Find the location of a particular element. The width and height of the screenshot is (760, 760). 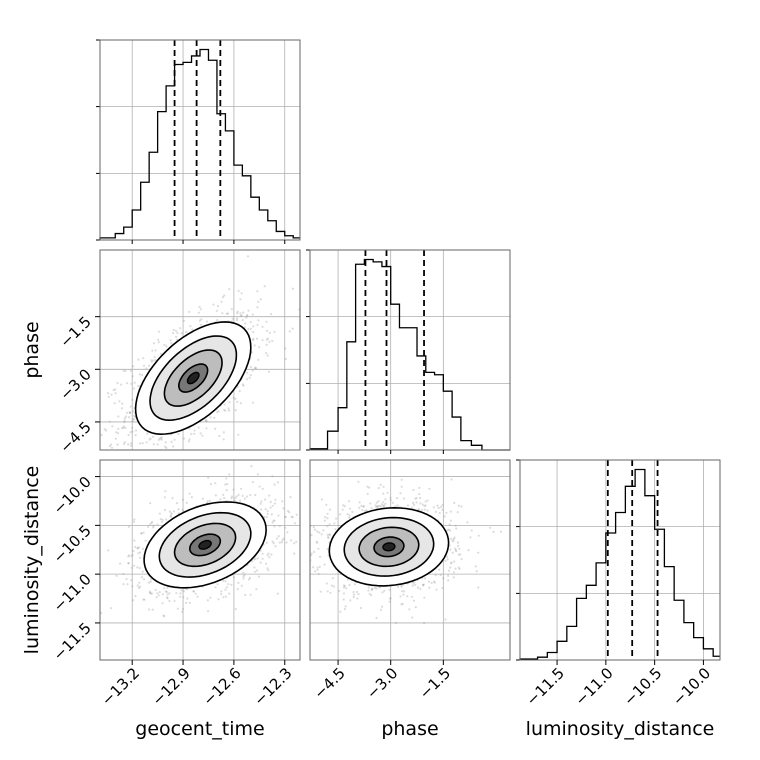

y-axis-label-luminosity_distance: luminosity_distance is located at coordinates (32, 560).